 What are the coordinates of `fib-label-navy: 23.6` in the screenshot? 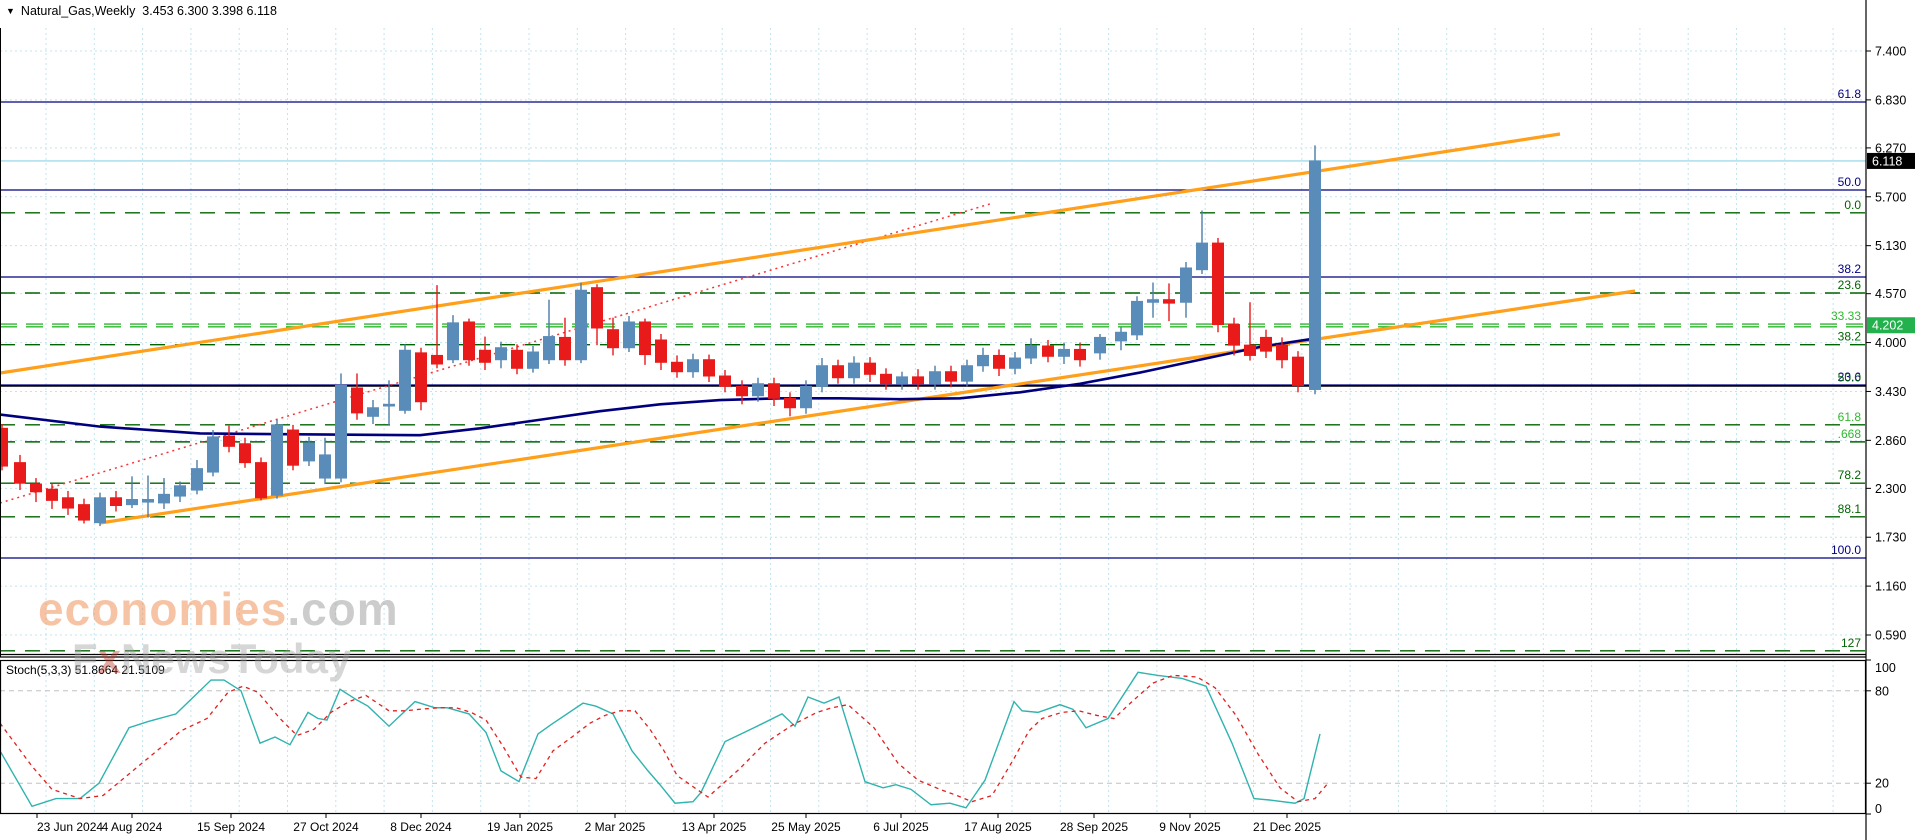 It's located at (1850, 377).